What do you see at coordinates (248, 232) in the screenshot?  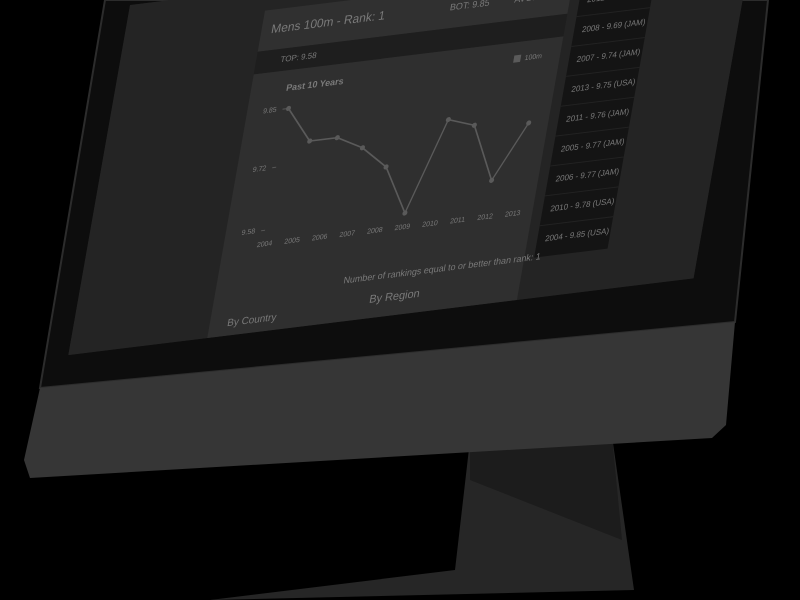 I see `y-tick-label: 9.58` at bounding box center [248, 232].